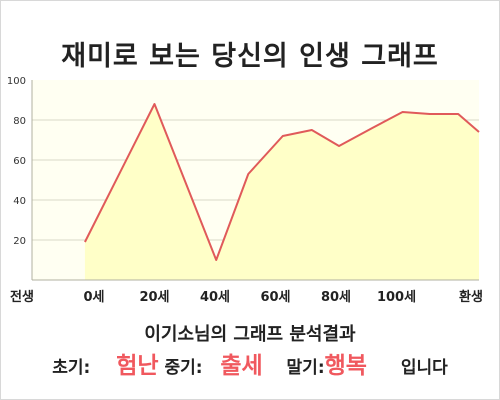 Image resolution: width=500 pixels, height=400 pixels. Describe the element at coordinates (16, 81) in the screenshot. I see `y-tick-label: 100` at that location.